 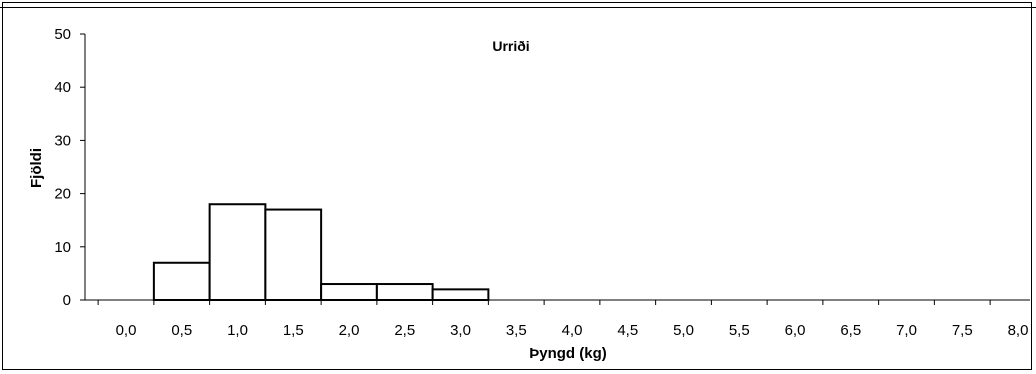 I want to click on x-axis-title: Þyngd (kg), so click(x=568, y=353).